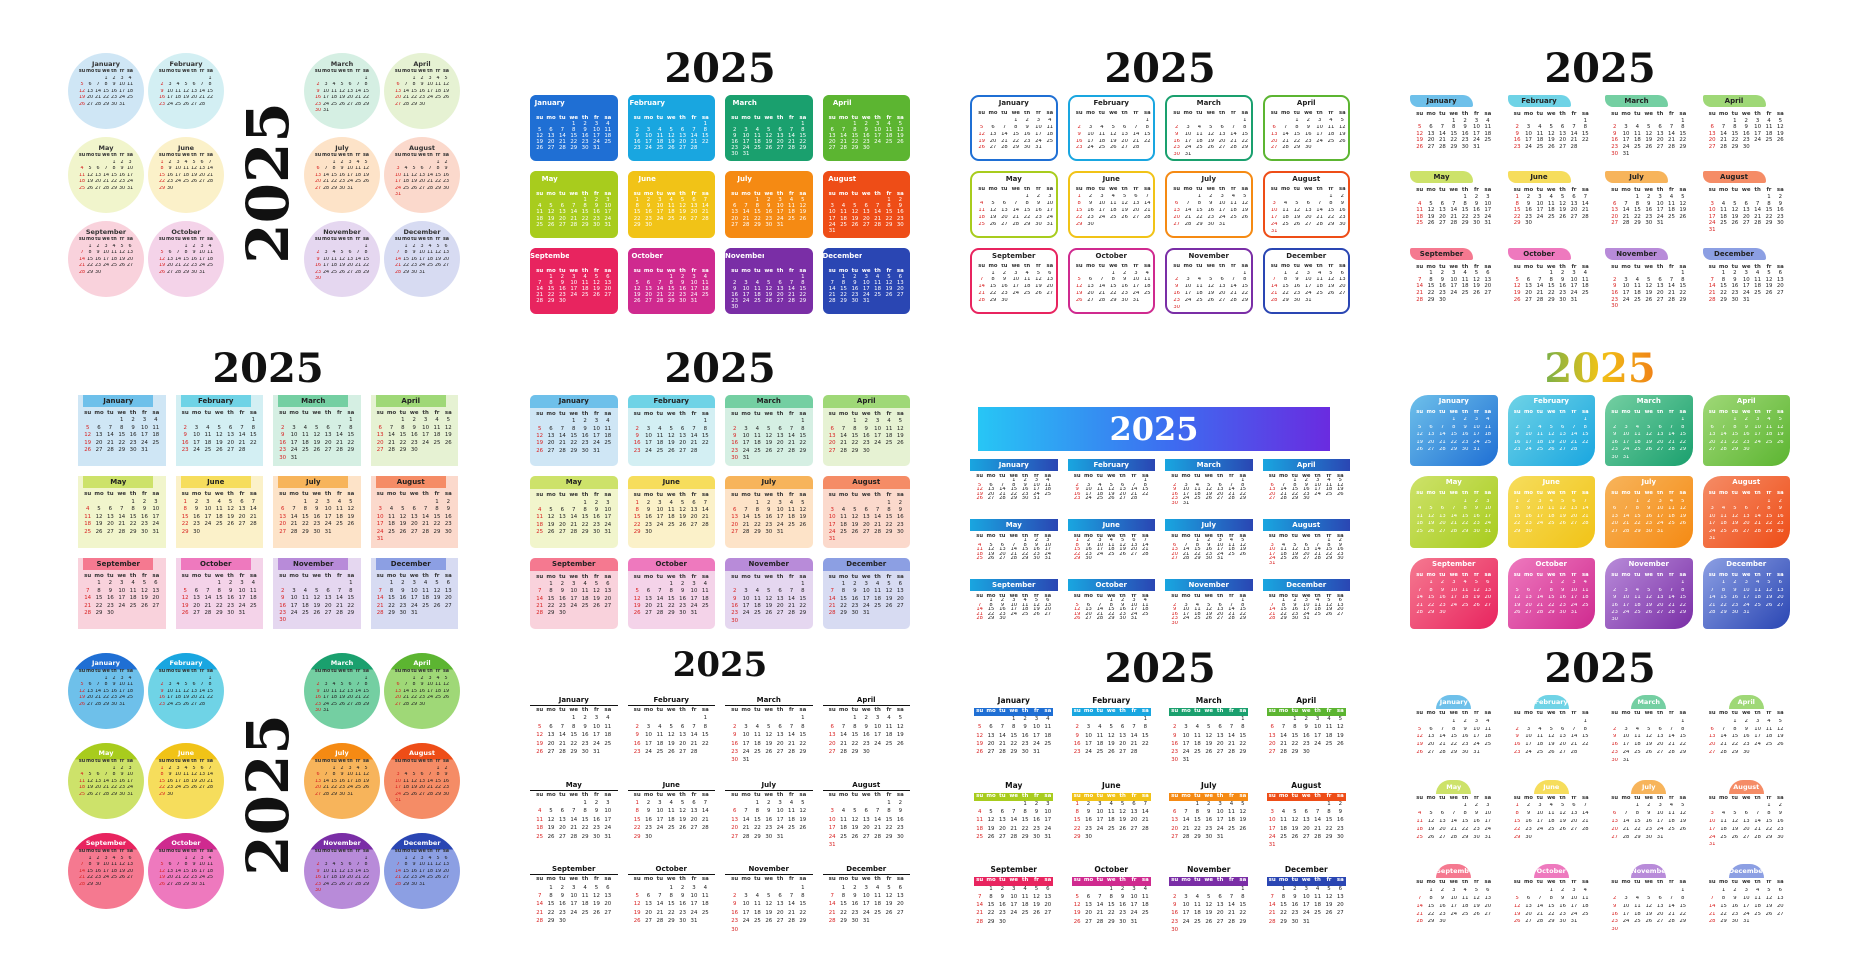 The width and height of the screenshot is (1850, 980). What do you see at coordinates (1636, 101) in the screenshot?
I see `month-title: March` at bounding box center [1636, 101].